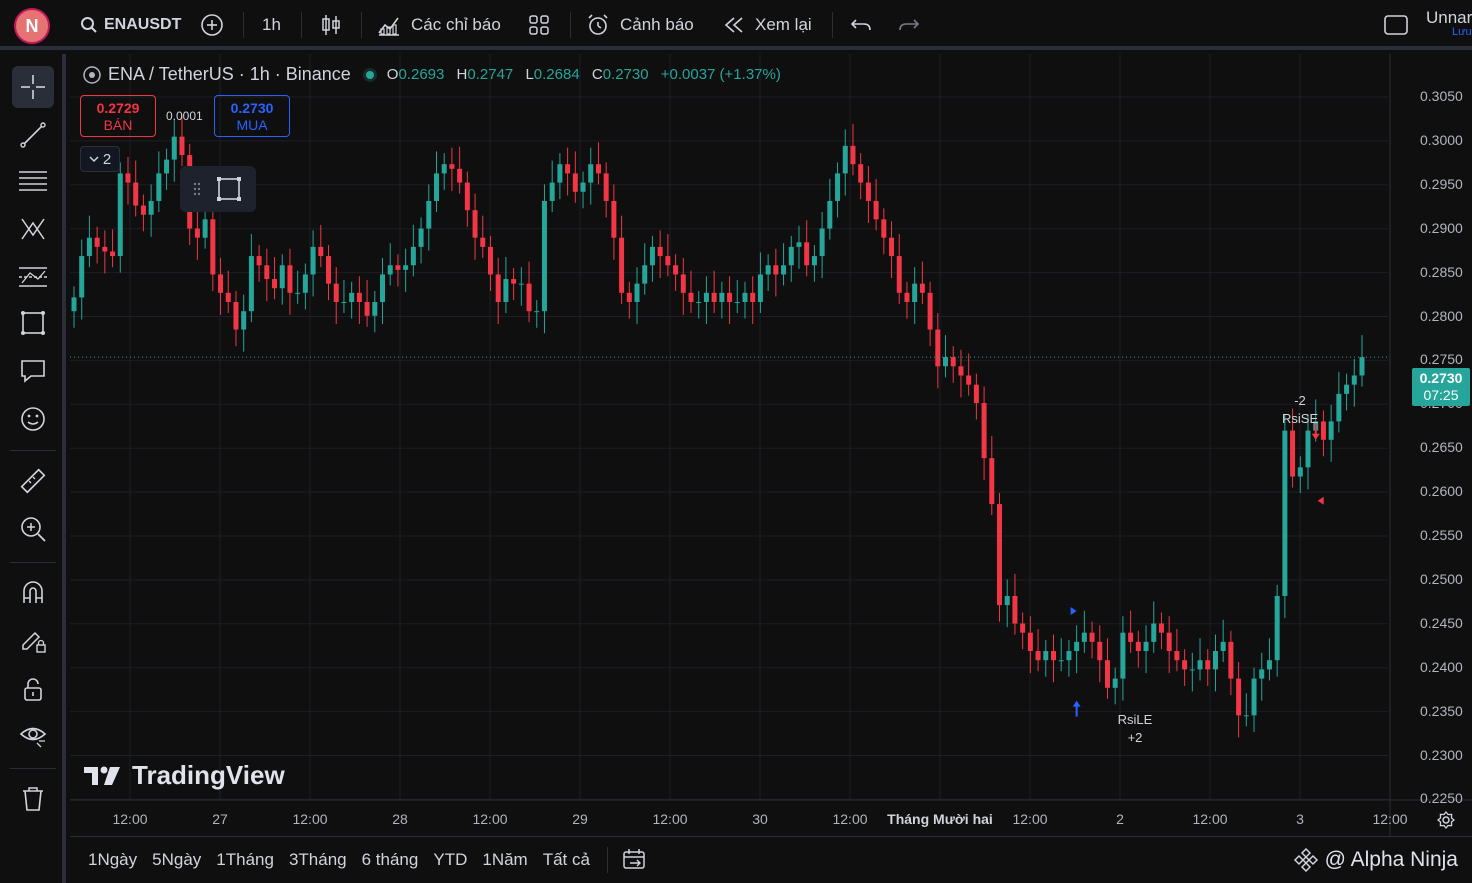  Describe the element at coordinates (1441, 183) in the screenshot. I see `price-axis-label: 0.2950` at that location.